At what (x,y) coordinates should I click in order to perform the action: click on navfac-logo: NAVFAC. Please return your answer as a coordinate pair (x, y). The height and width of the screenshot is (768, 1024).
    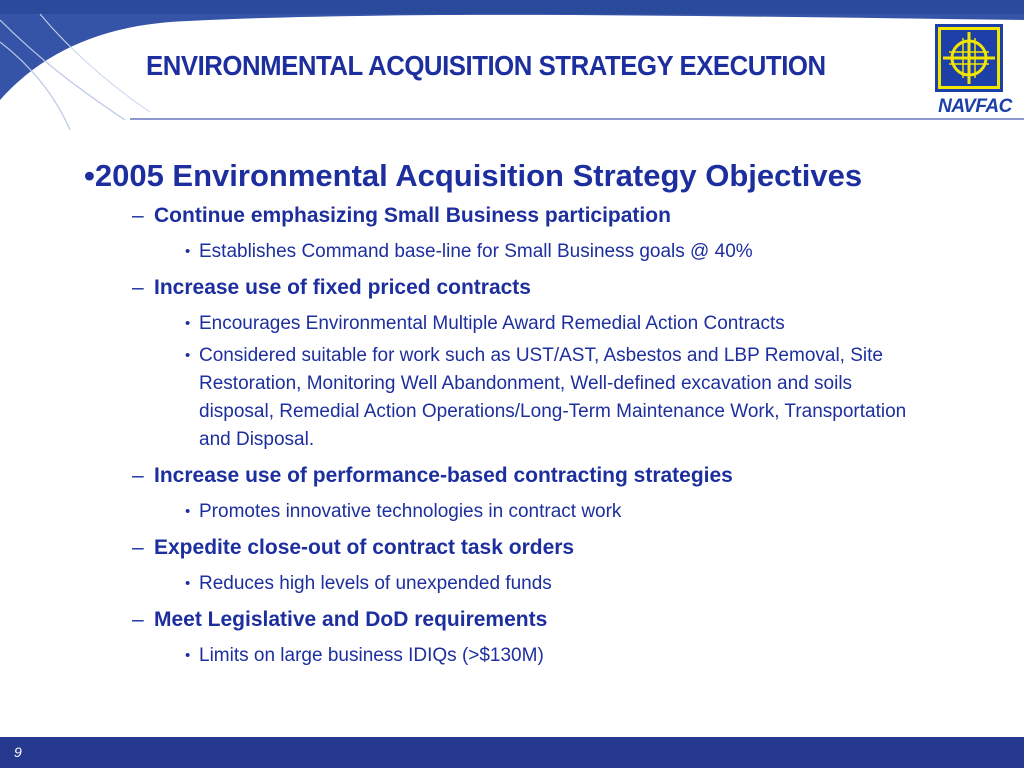
    Looking at the image, I should click on (974, 74).